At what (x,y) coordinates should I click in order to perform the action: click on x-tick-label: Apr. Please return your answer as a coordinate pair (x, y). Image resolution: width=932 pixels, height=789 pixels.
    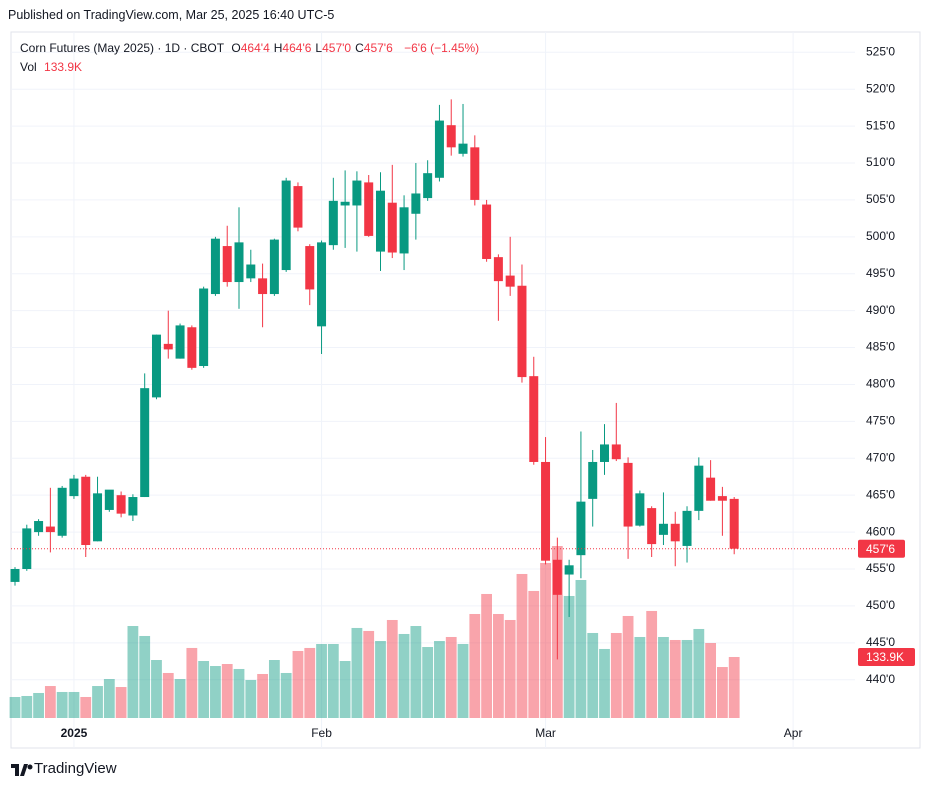
    Looking at the image, I should click on (793, 733).